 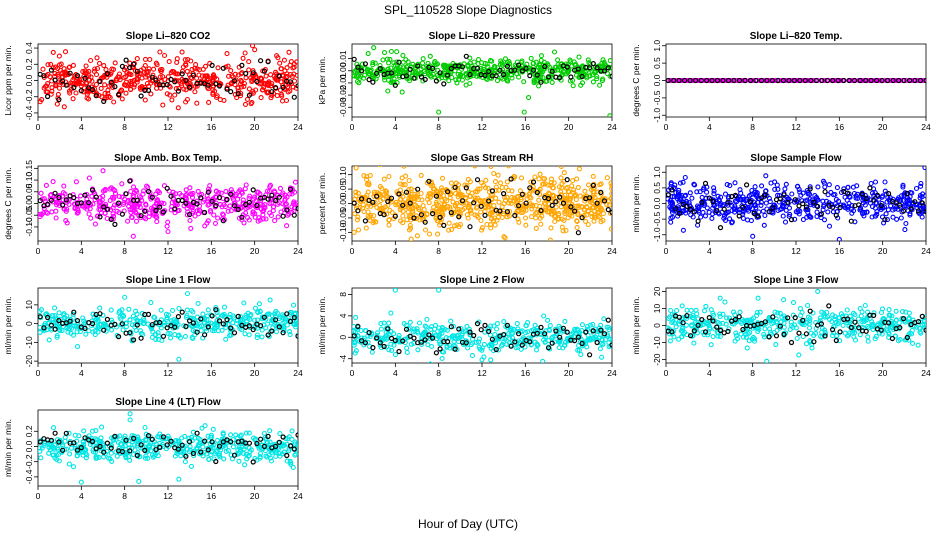 I want to click on x-tick-label: 24, so click(x=926, y=373).